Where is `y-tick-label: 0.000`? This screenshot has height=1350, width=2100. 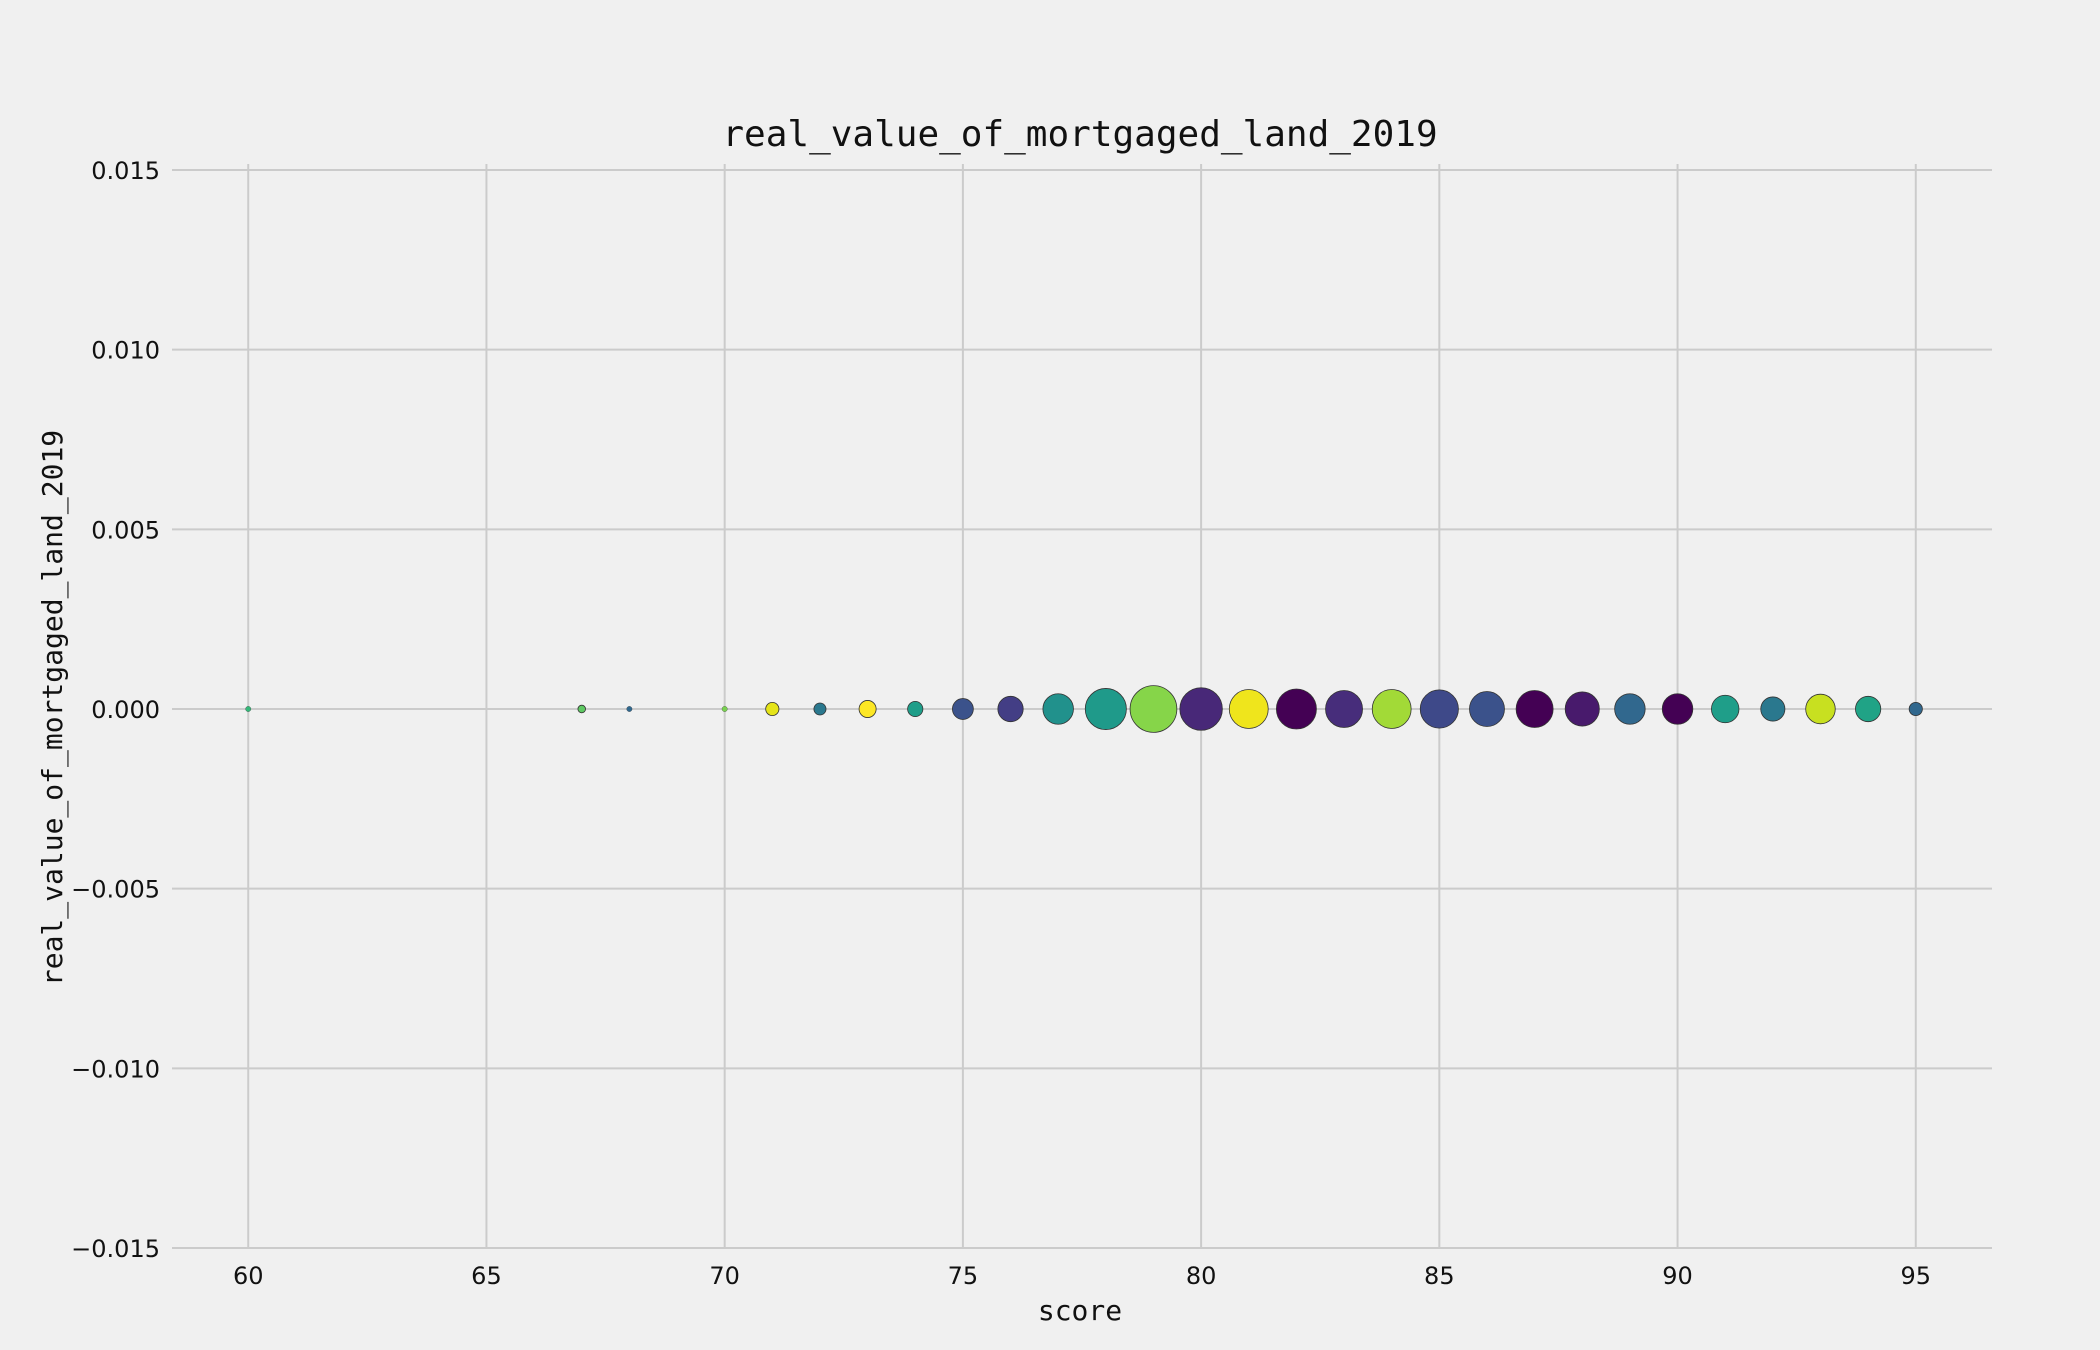
y-tick-label: 0.000 is located at coordinates (125, 710).